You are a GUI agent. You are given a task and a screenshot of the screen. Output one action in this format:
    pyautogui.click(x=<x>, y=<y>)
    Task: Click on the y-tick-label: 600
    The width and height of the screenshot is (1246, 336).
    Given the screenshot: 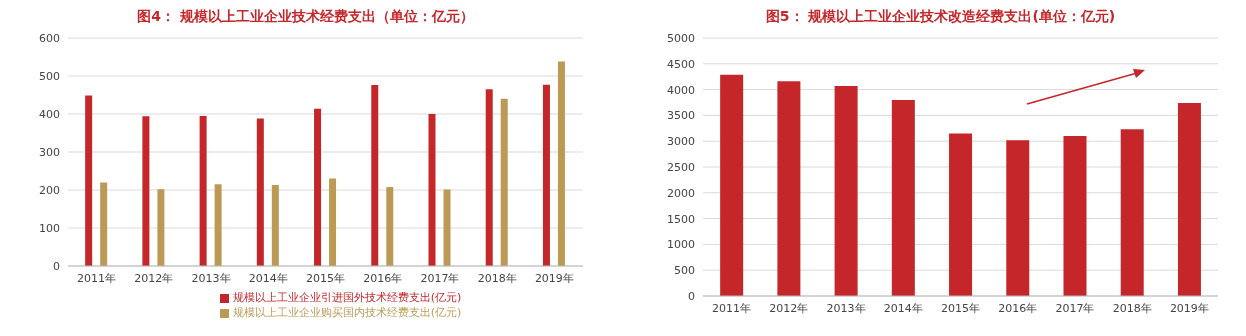 What is the action you would take?
    pyautogui.click(x=49, y=38)
    